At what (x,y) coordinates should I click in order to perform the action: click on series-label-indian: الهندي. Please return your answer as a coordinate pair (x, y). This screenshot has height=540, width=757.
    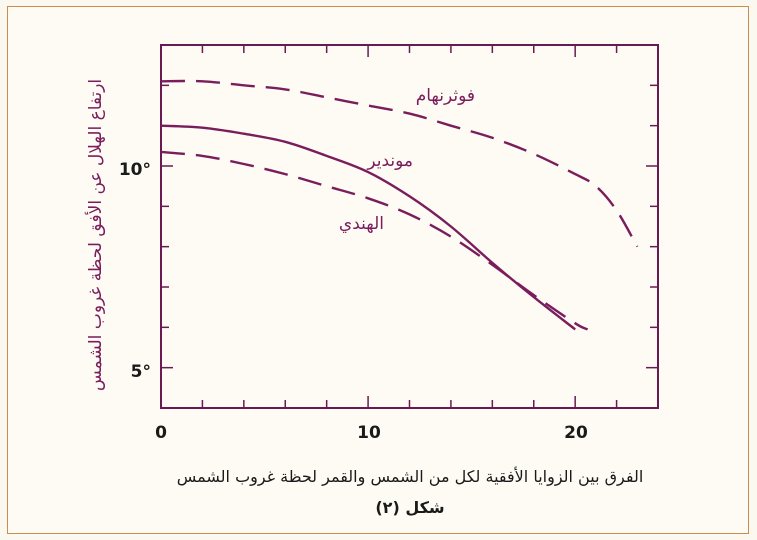
    Looking at the image, I should click on (361, 224).